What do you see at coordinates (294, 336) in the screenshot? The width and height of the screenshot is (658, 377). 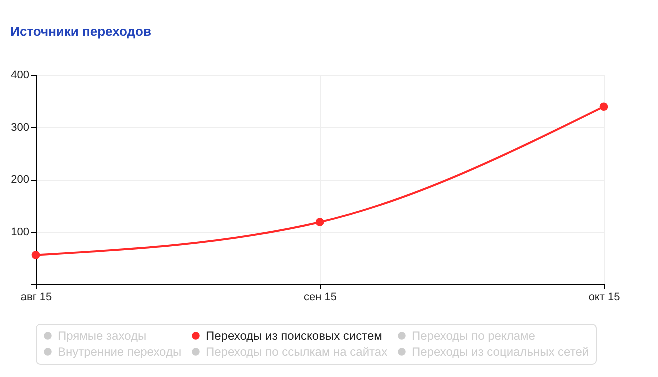 I see `legend-label: Переходы из поисковых систем` at bounding box center [294, 336].